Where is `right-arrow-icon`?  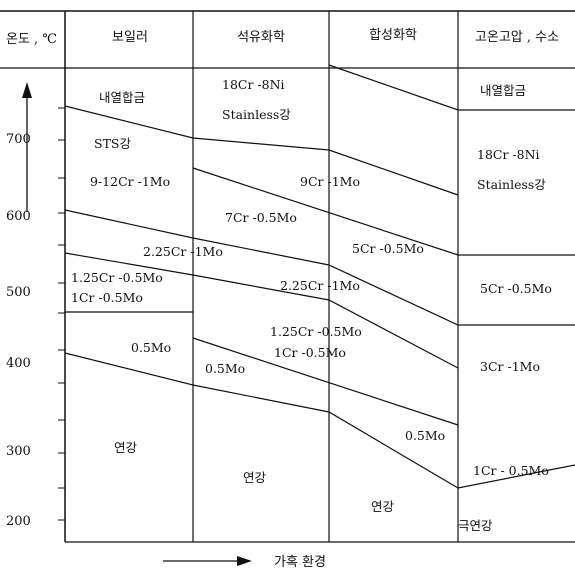 right-arrow-icon is located at coordinates (244, 561).